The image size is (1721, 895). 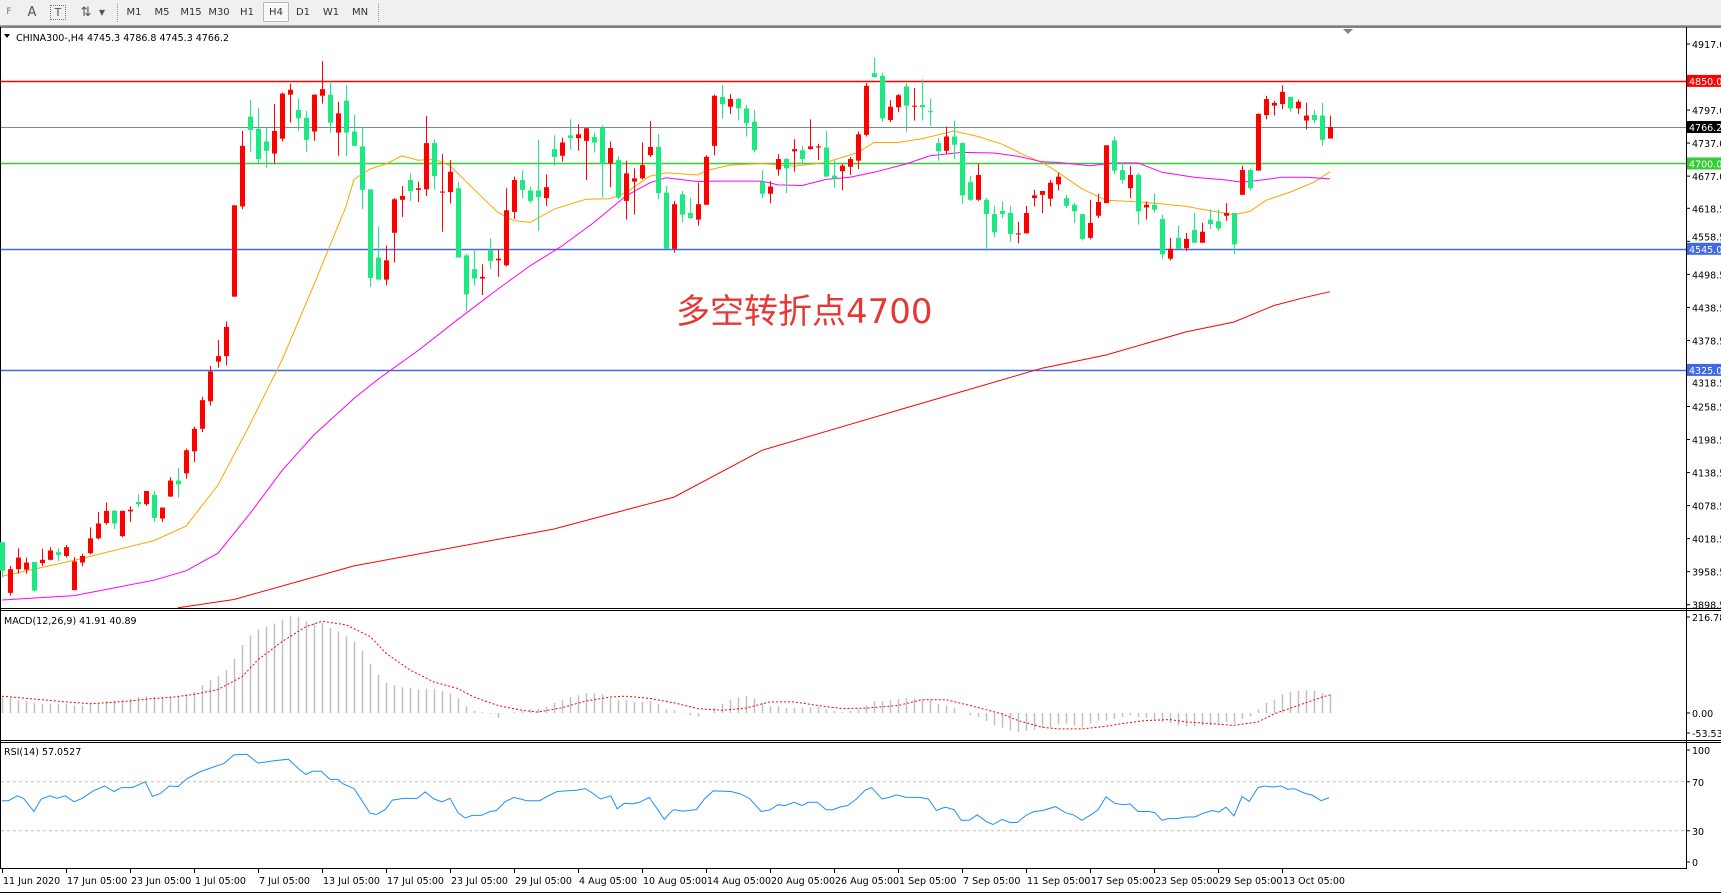 I want to click on chart-header: CHINA300-,H4 4745.3 4786.8 4745.3 4766.2, so click(x=122, y=38).